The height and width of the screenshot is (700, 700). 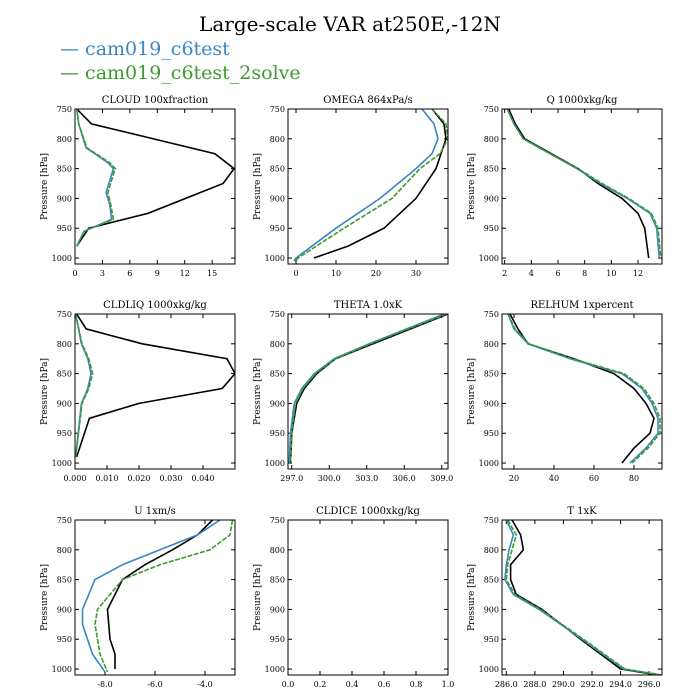 I want to click on x-tick-label: 294.0, so click(x=620, y=684).